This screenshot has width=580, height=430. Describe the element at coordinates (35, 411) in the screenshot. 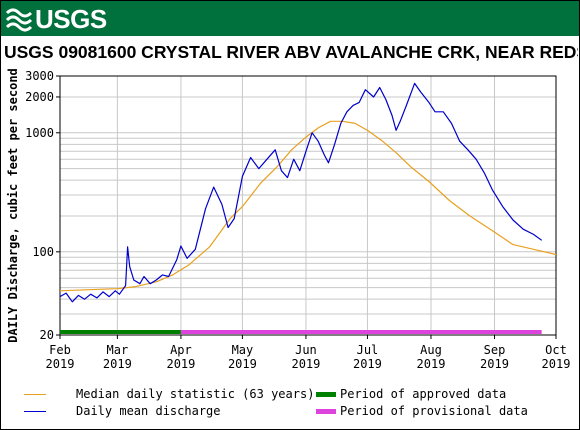

I see `legend-swatch-discharge` at that location.